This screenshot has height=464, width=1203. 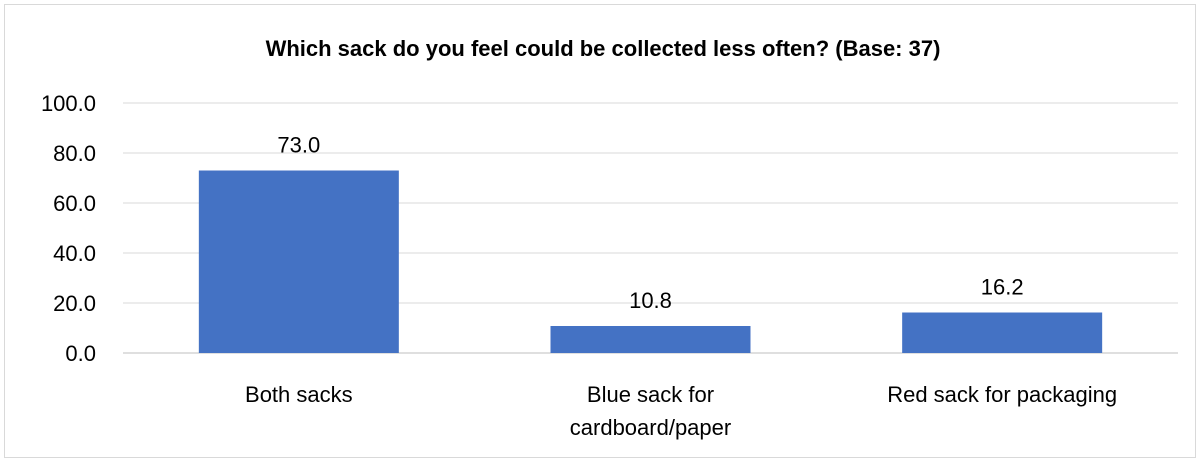 I want to click on y-tick-label: 80.0, so click(x=74, y=153).